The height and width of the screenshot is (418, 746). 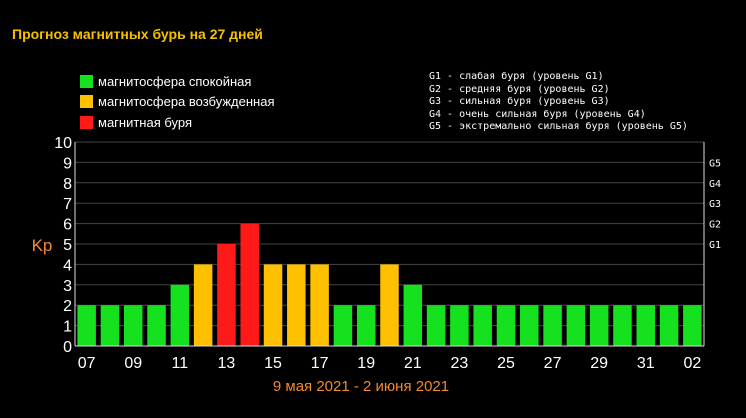 I want to click on y-tick-label-1: 1, so click(x=67, y=327).